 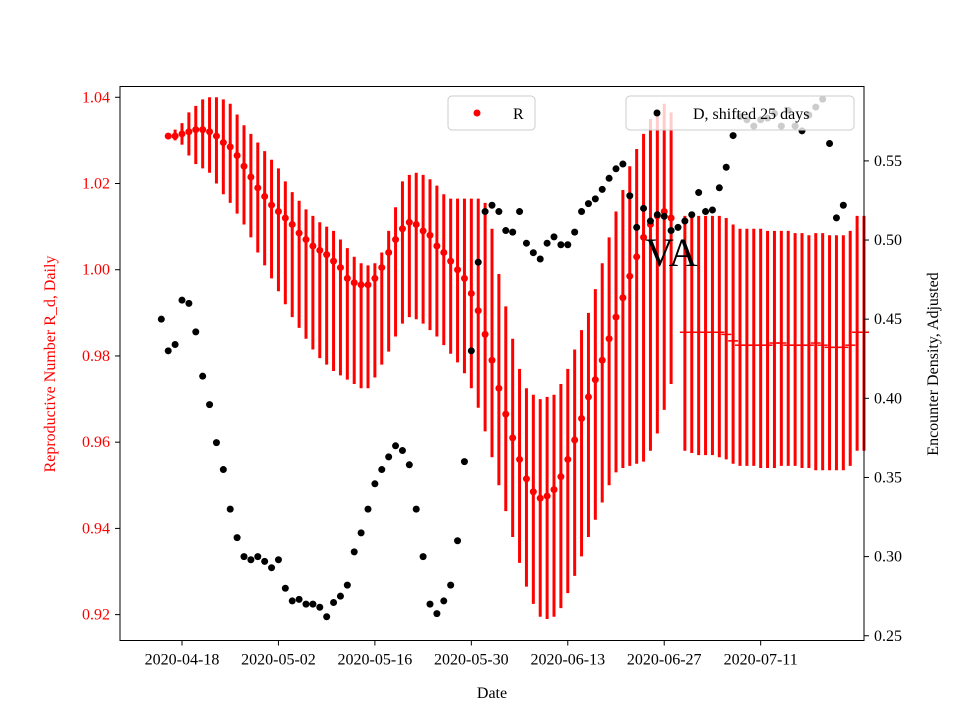 I want to click on legend-d: D, shifted 25 days, so click(x=740, y=113).